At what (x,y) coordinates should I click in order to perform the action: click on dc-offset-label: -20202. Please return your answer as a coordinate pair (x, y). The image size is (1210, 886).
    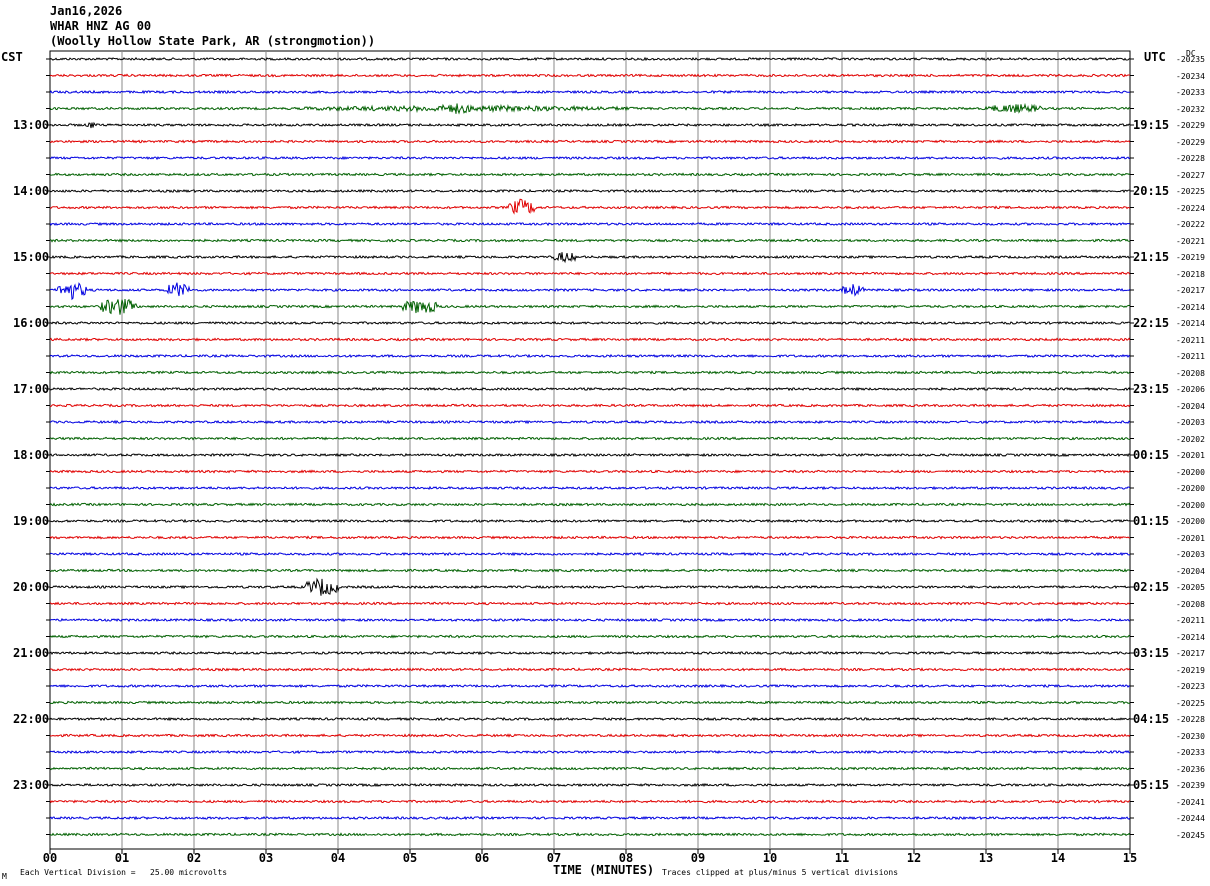
    Looking at the image, I should click on (1190, 439).